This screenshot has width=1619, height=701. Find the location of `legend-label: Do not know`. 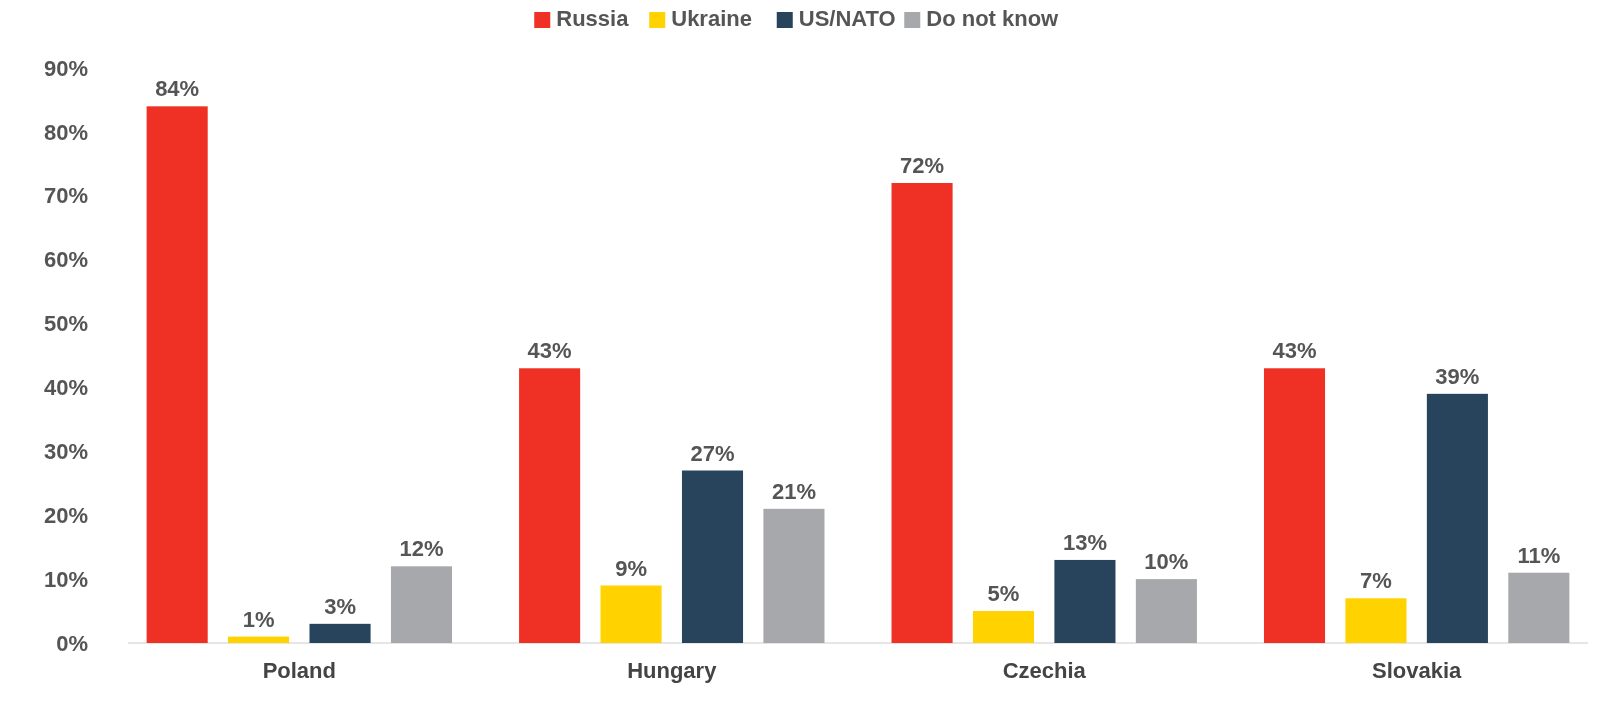

legend-label: Do not know is located at coordinates (993, 18).